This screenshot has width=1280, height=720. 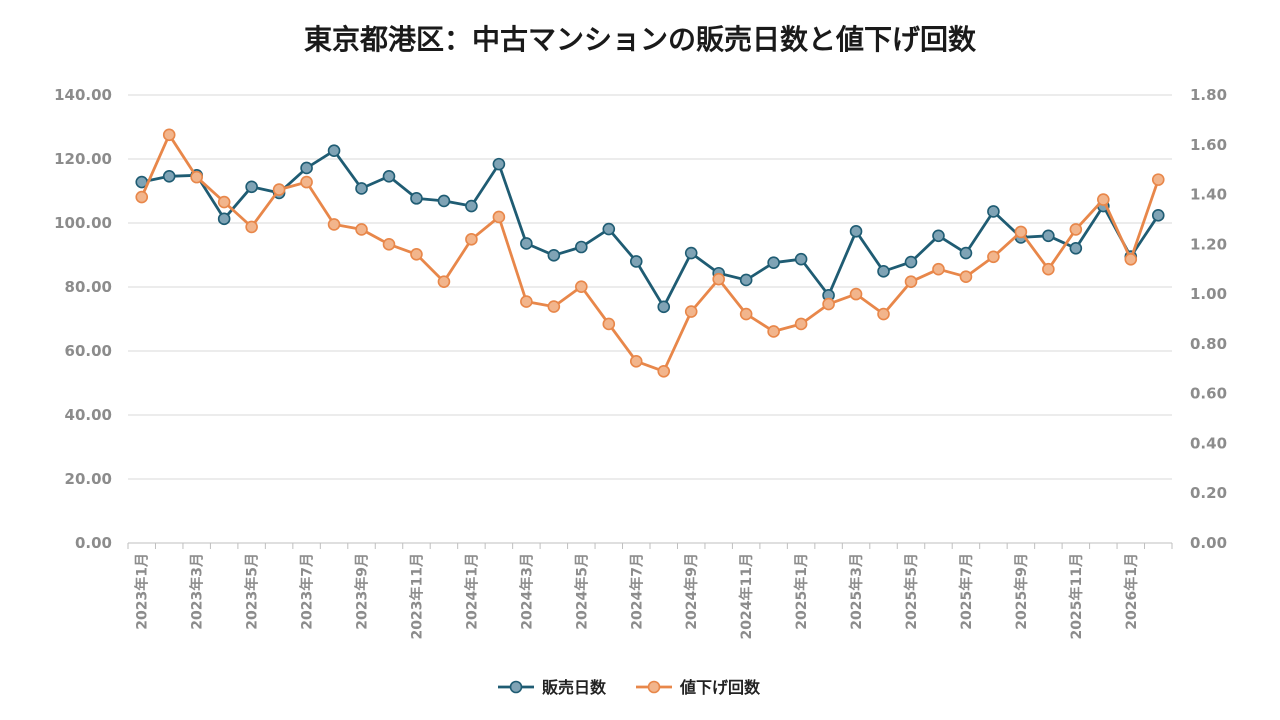 What do you see at coordinates (1208, 344) in the screenshot?
I see `right-tick-label: 0.80` at bounding box center [1208, 344].